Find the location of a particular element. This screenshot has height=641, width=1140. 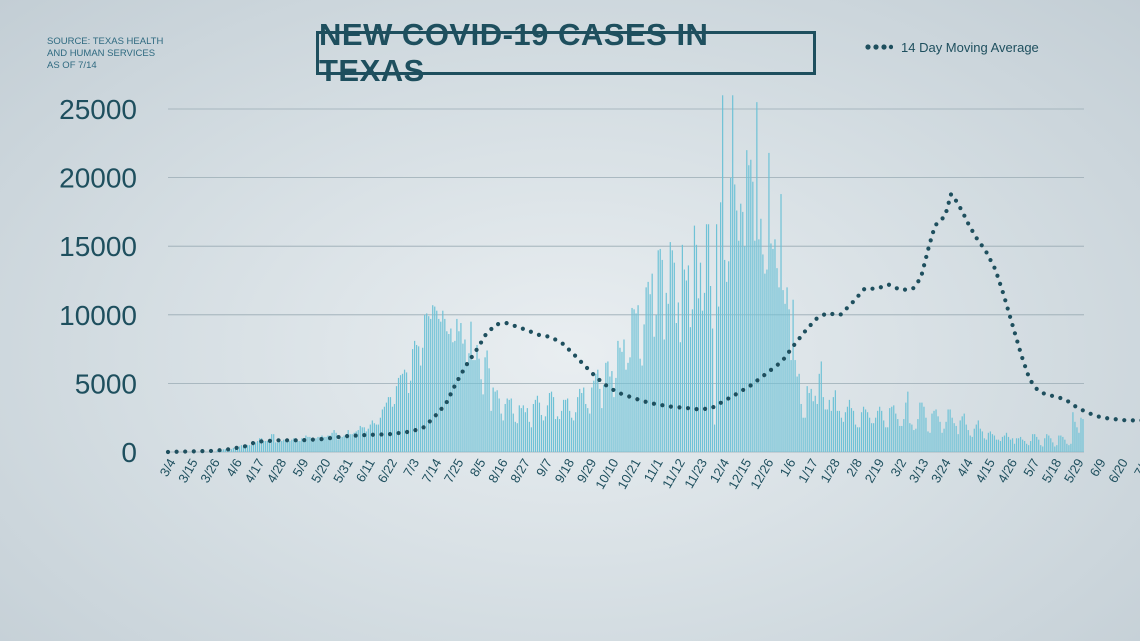

x-tick-label: 7/25 is located at coordinates (454, 470).